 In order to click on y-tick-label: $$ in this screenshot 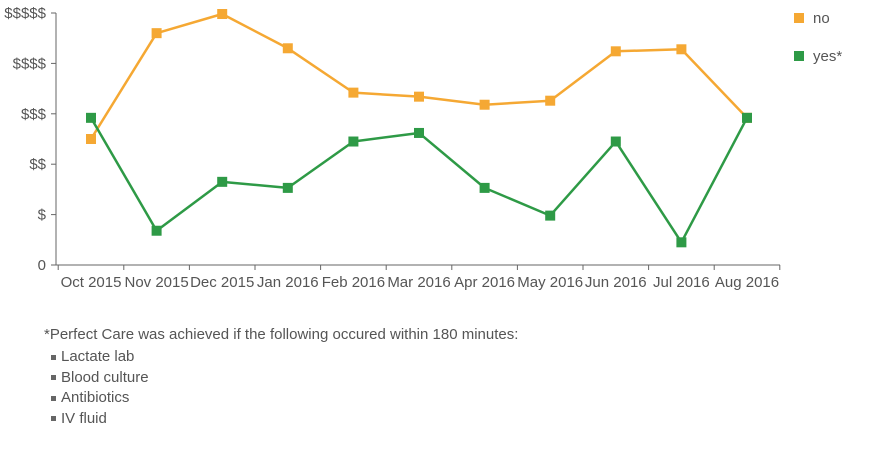, I will do `click(37, 164)`.